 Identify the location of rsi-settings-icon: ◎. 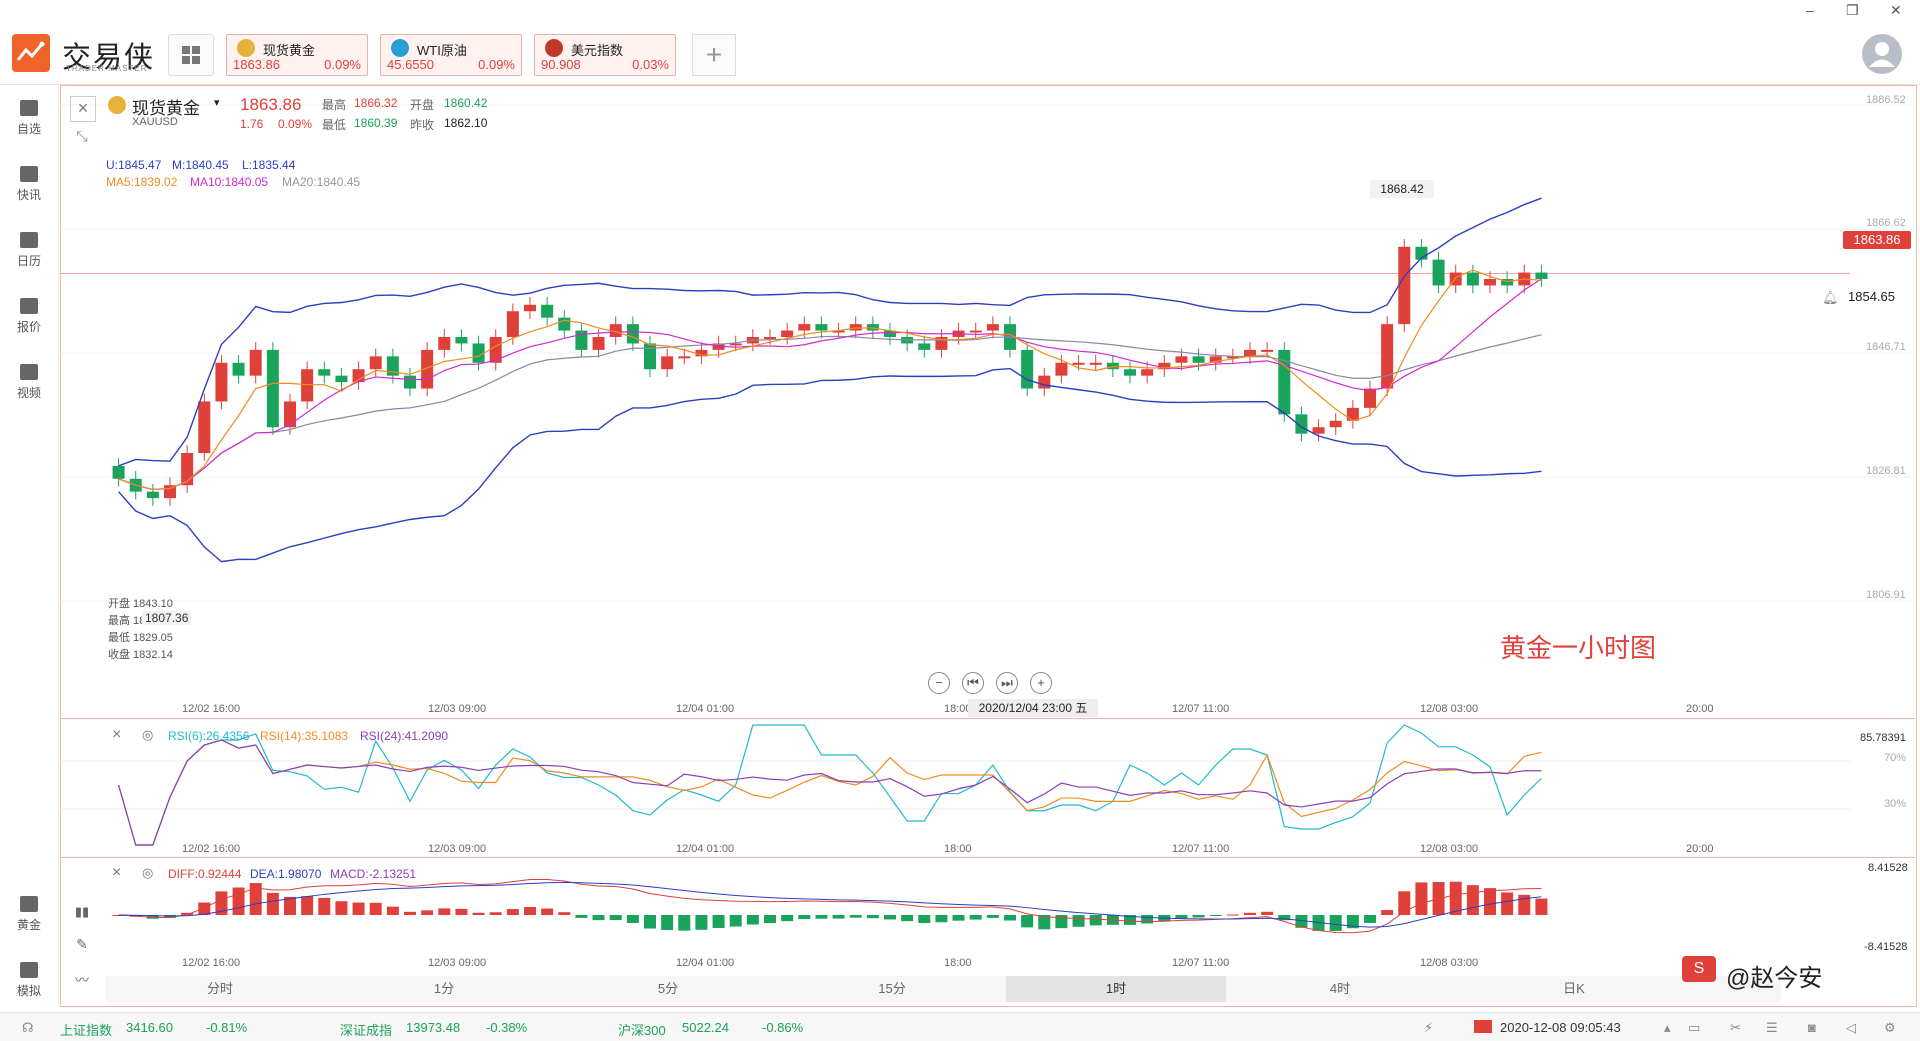
(148, 734).